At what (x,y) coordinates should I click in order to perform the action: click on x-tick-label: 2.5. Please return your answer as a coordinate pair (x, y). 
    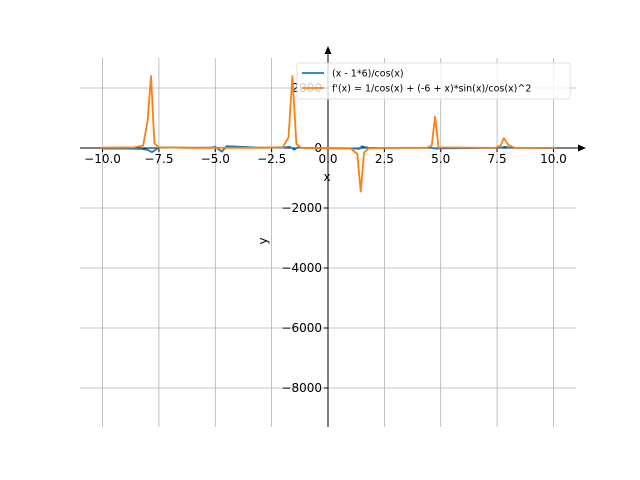
    Looking at the image, I should click on (384, 159).